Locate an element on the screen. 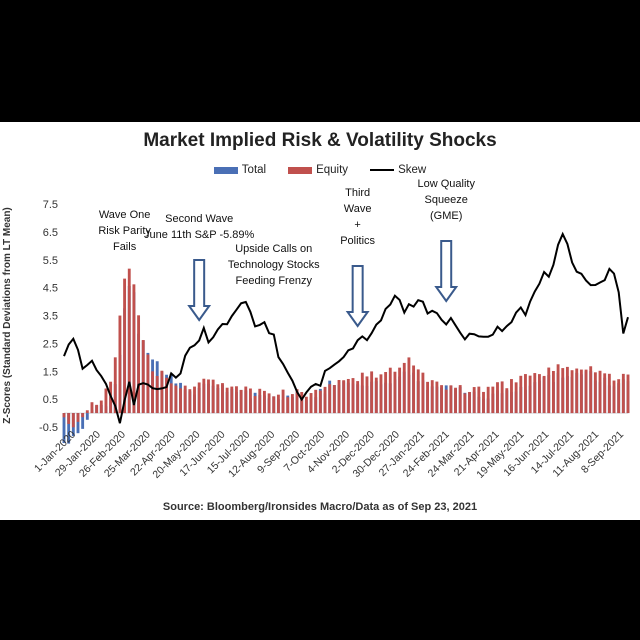 This screenshot has height=640, width=640. legend-swatch-total is located at coordinates (225, 170).